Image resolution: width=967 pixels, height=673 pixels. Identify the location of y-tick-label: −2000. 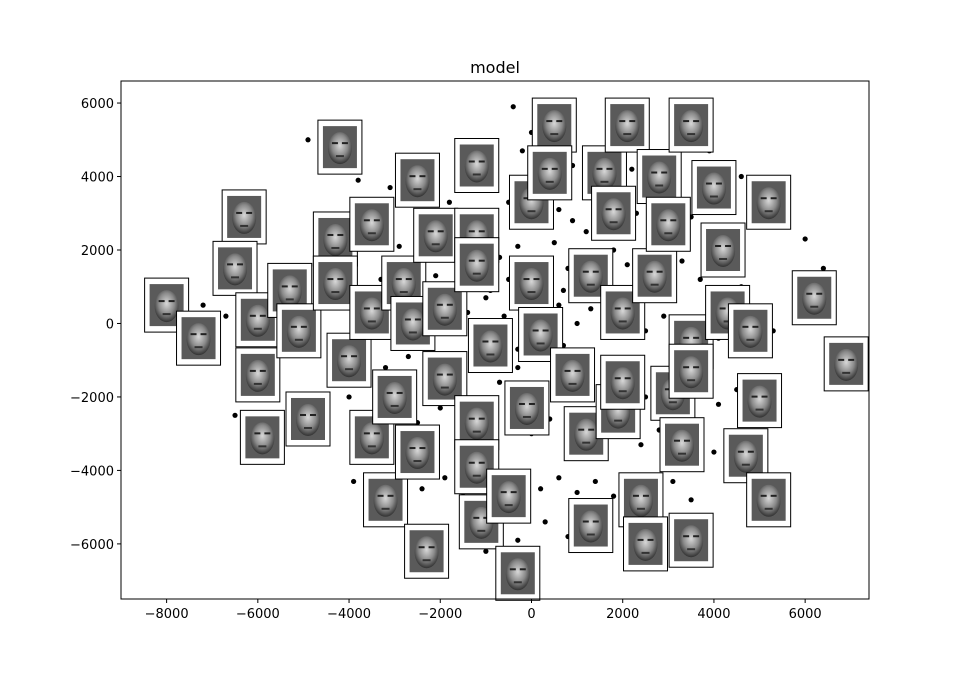
(92, 398).